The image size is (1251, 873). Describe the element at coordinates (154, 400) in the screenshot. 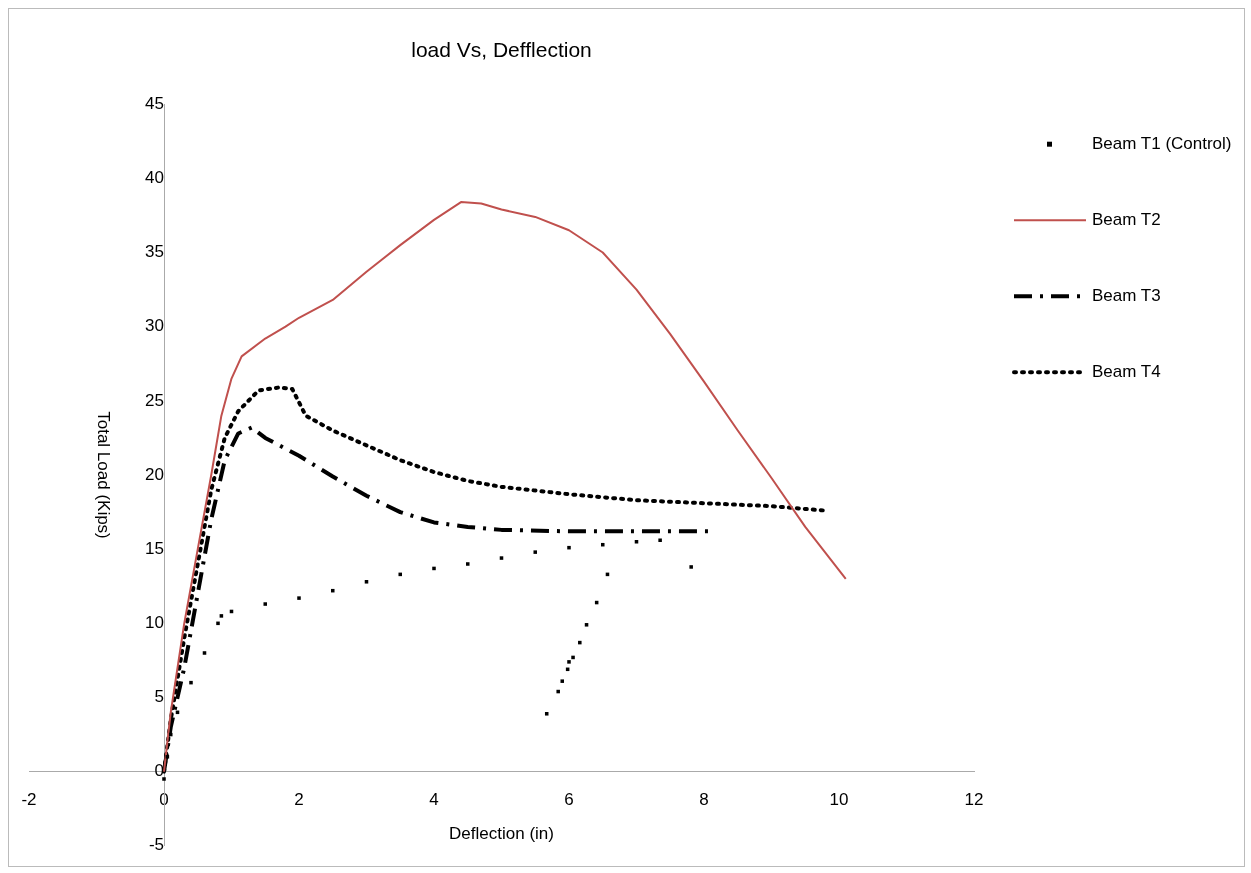

I see `y-tick-label: 25` at that location.